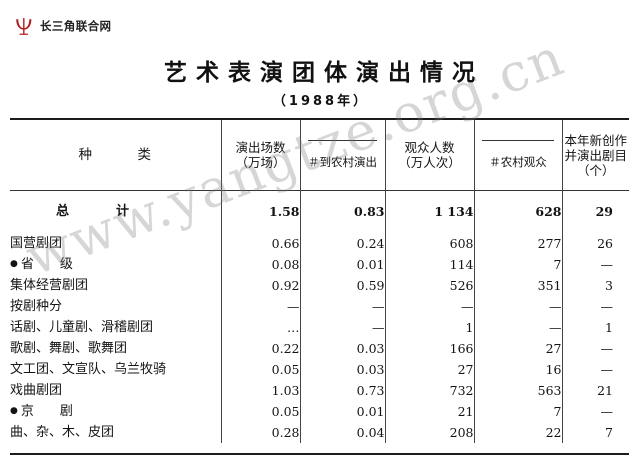 Image resolution: width=639 pixels, height=463 pixels. I want to click on col-header-rural-audience-label: ＃农村观众, so click(518, 162).